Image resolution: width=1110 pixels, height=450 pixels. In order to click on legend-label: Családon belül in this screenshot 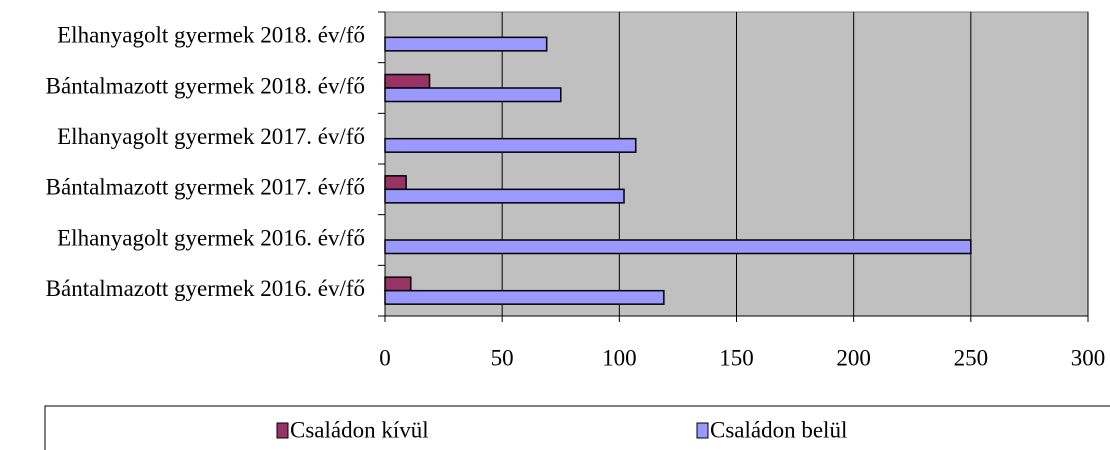, I will do `click(778, 429)`.